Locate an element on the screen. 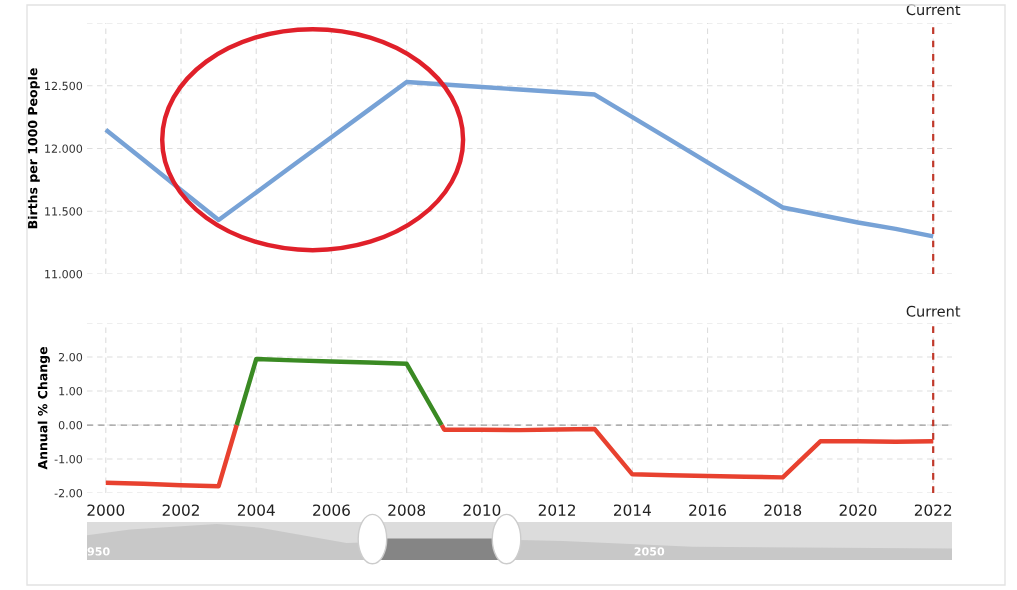 This screenshot has height=590, width=1017. line-series is located at coordinates (339, 392).